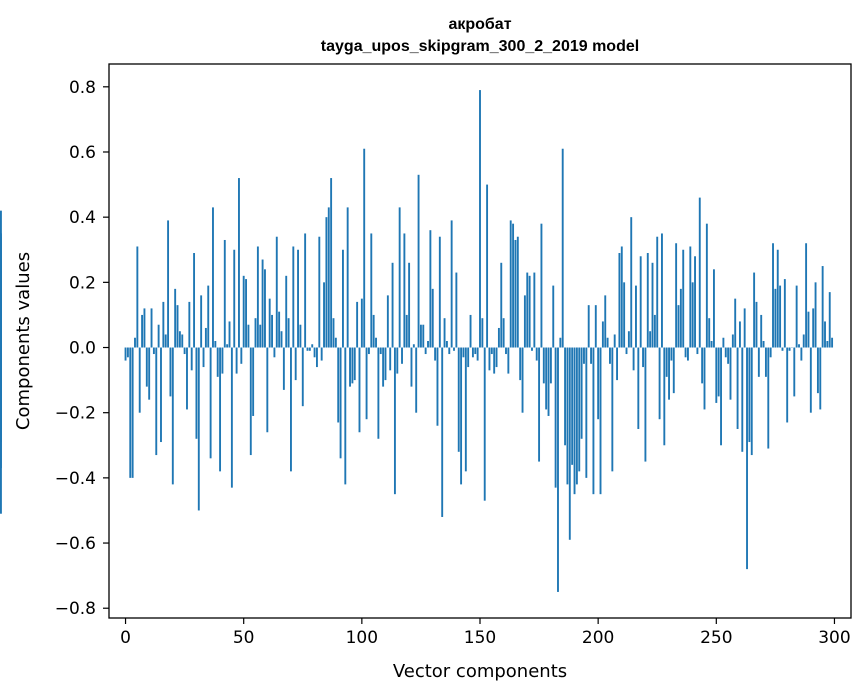  I want to click on y-tick-label: −0.4, so click(75, 479).